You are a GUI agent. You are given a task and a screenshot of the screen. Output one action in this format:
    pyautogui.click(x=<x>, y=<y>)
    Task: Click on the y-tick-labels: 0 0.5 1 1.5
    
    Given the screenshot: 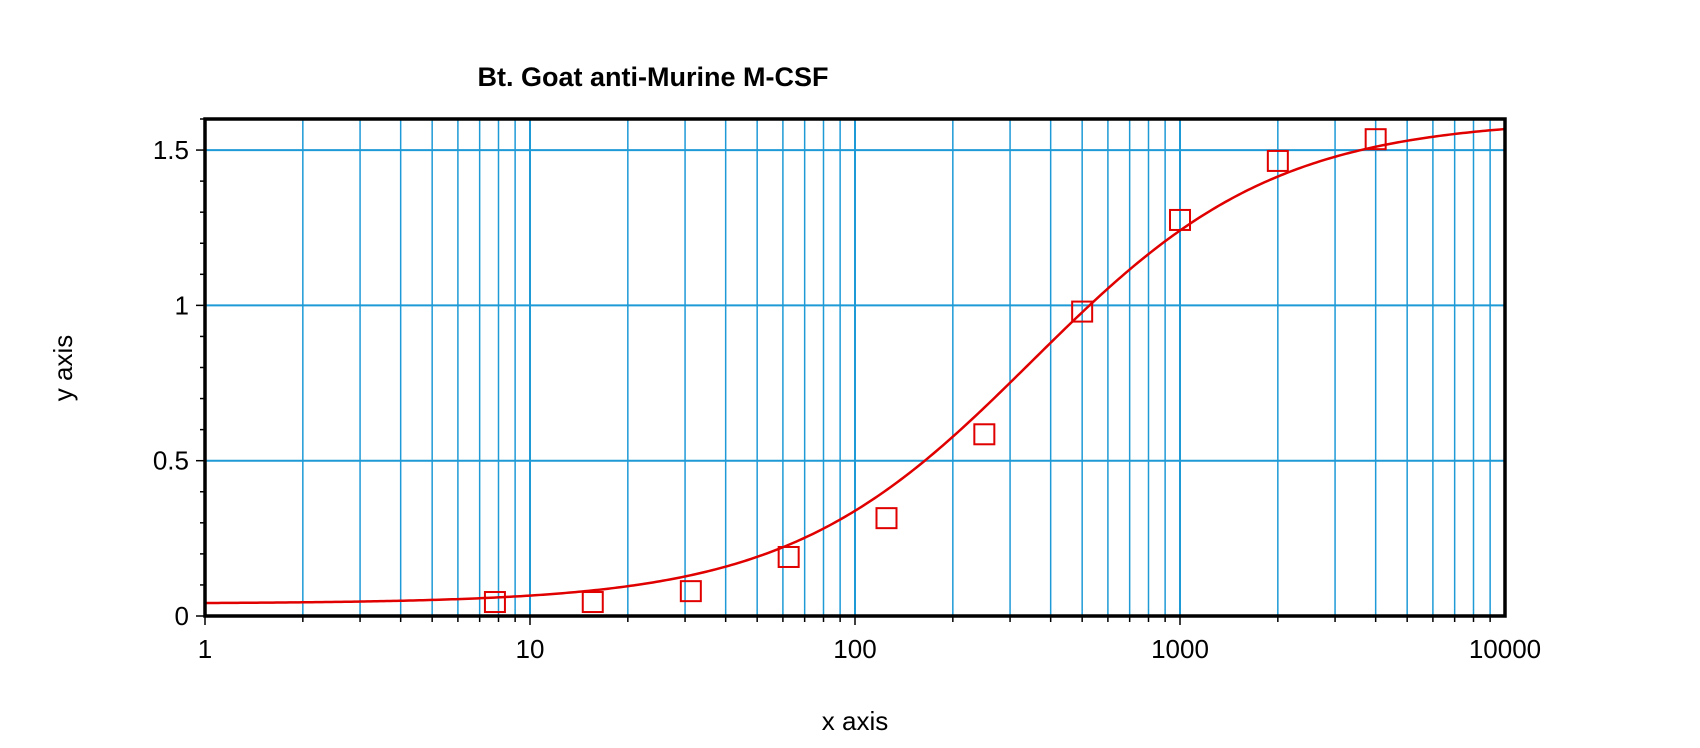 What is the action you would take?
    pyautogui.click(x=171, y=383)
    